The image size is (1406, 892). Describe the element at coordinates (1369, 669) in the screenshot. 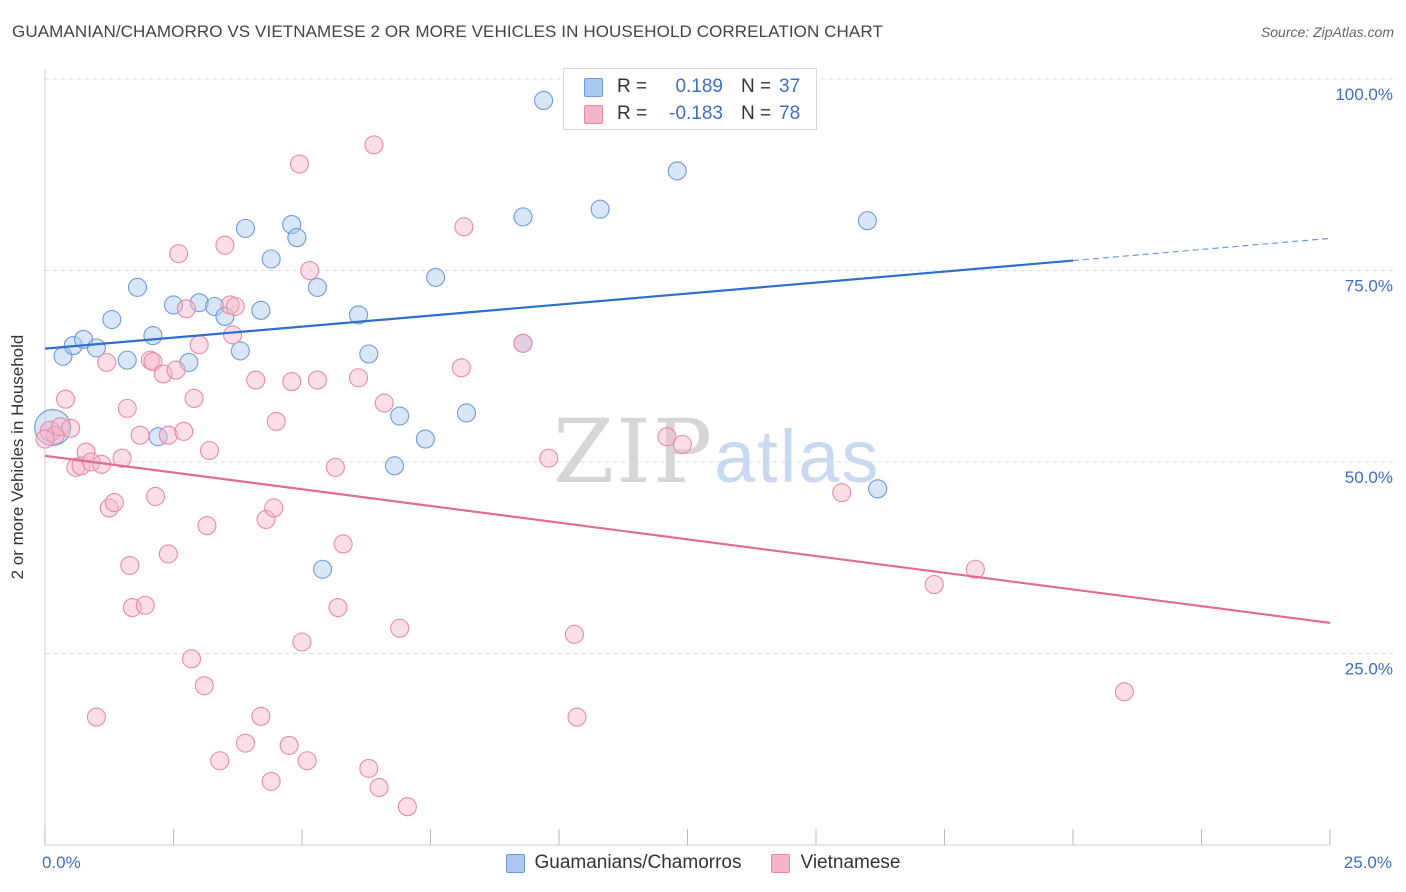

I see `y-tick-label-25: 25.0%` at that location.